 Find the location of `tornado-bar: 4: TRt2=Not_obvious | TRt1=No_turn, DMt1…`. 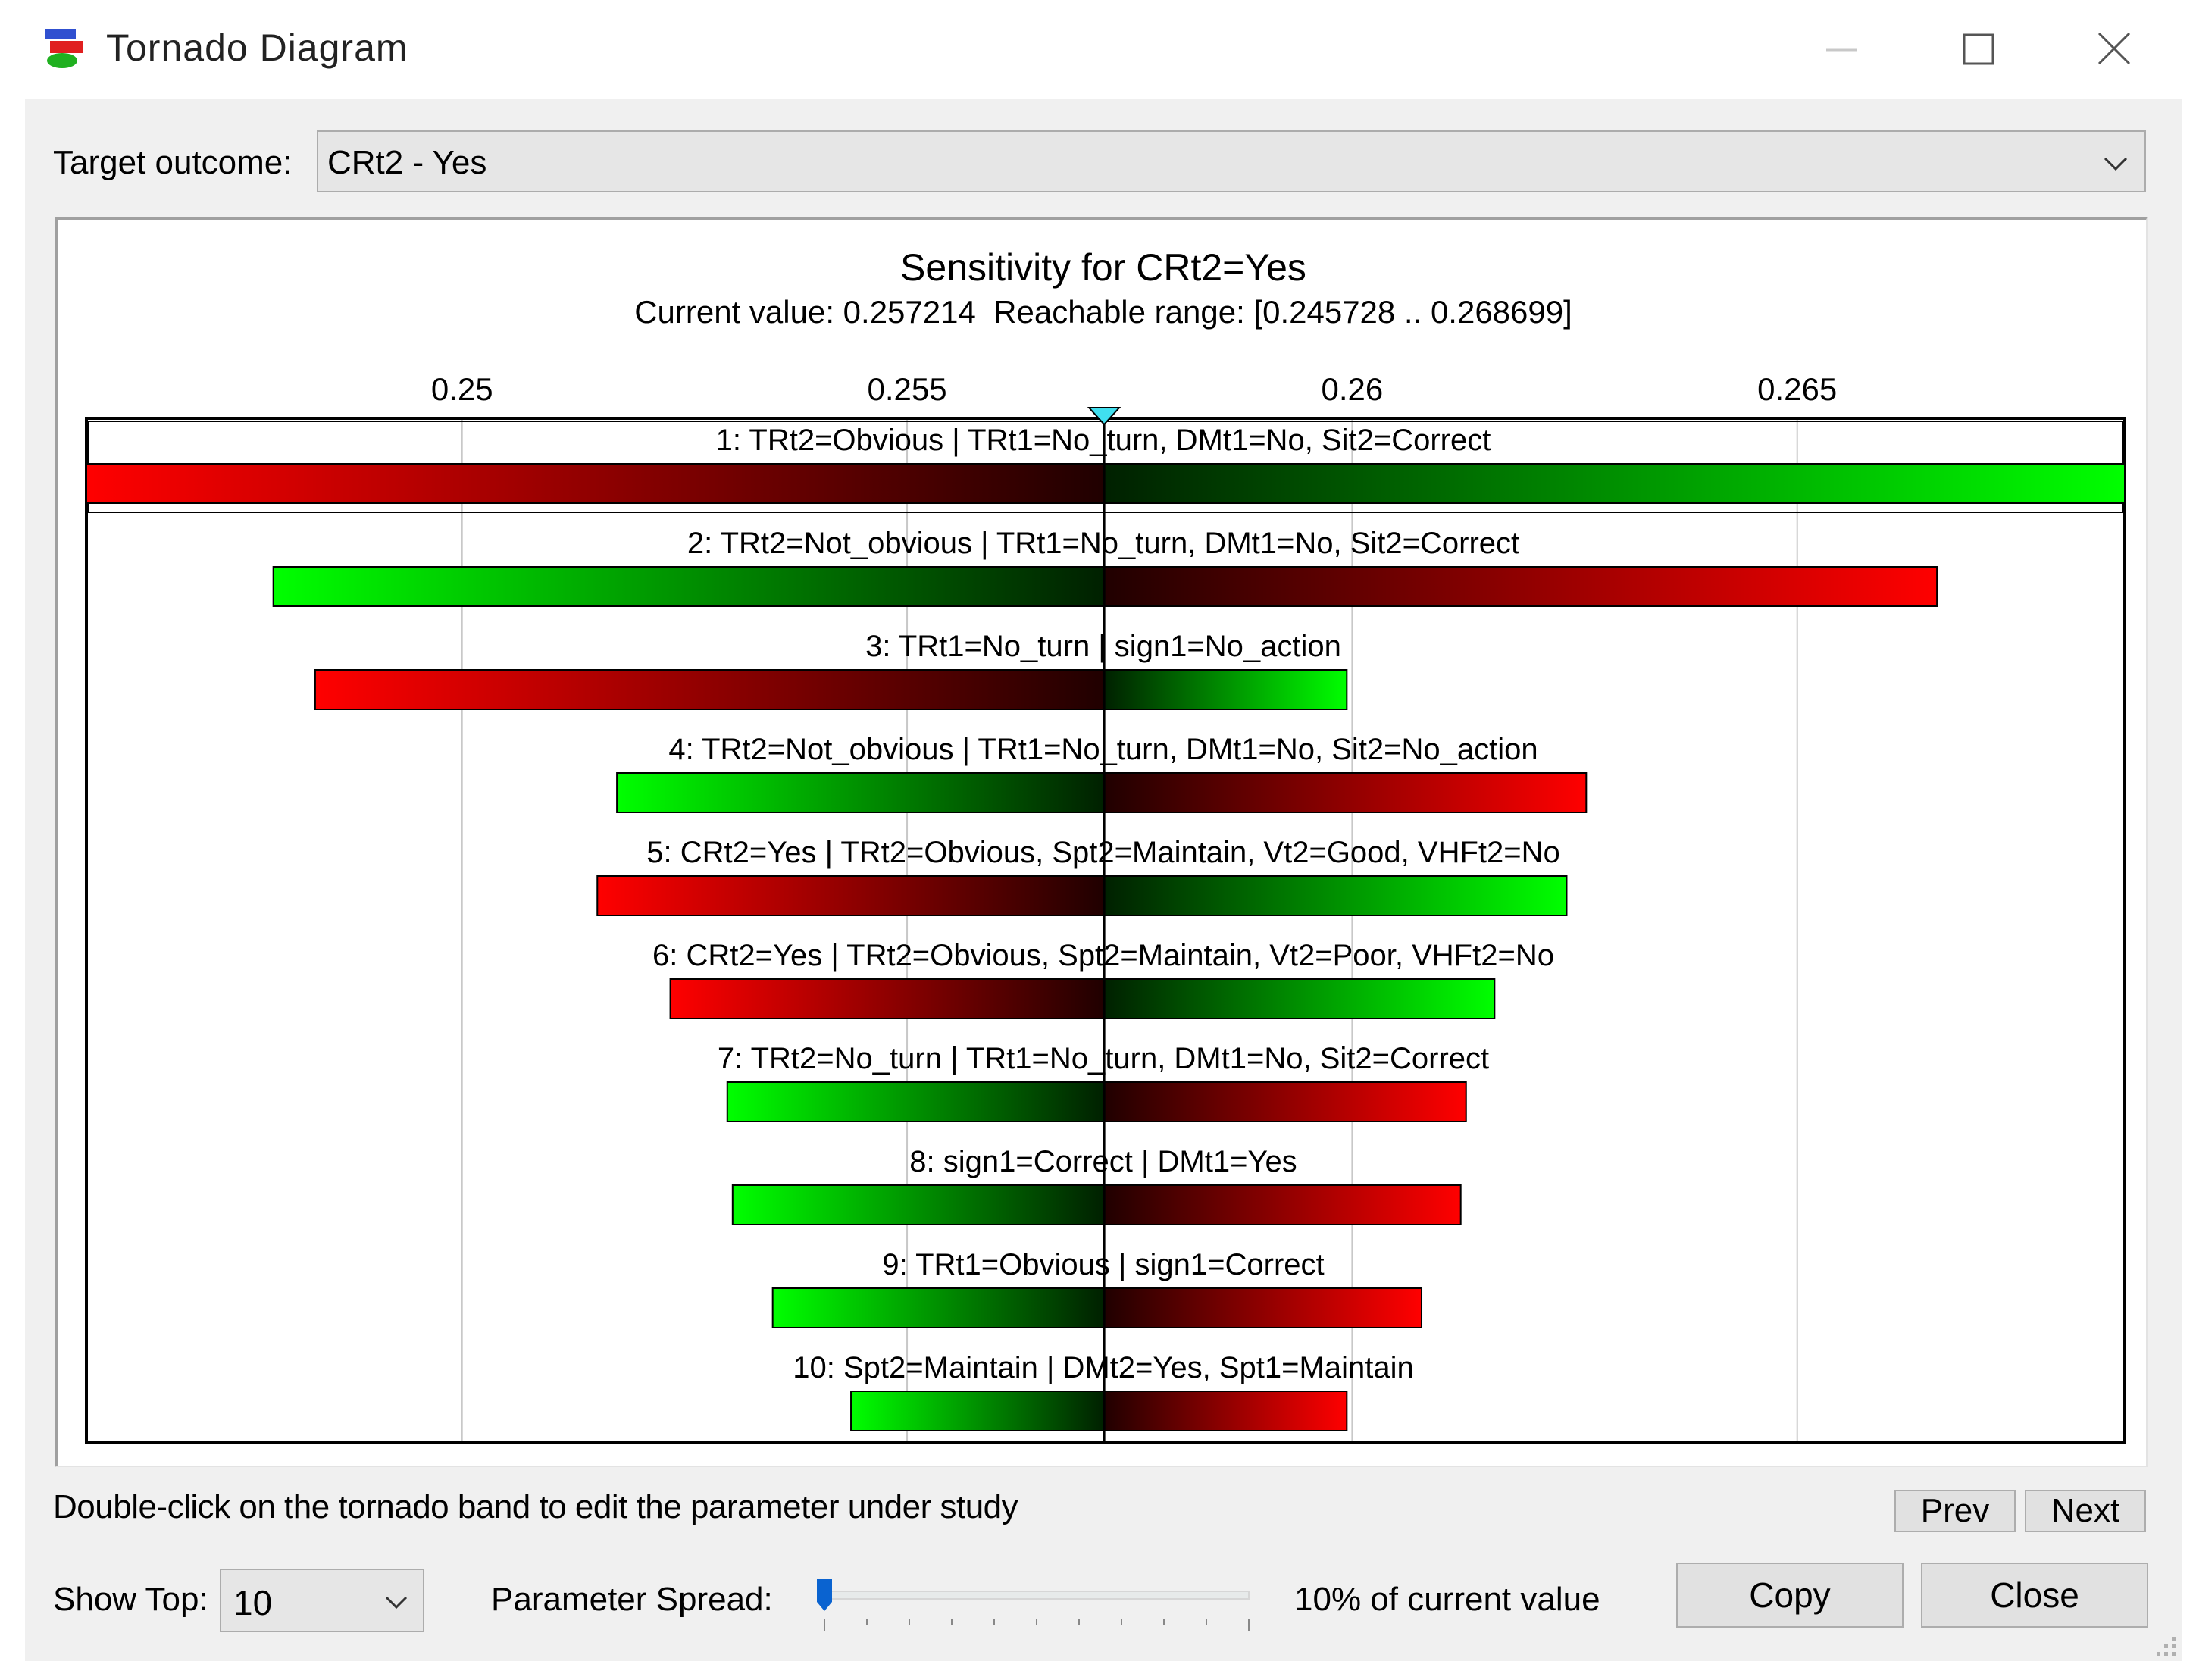

tornado-bar: 4: TRt2=Not_obvious | TRt1=No_turn, DMt1… is located at coordinates (1102, 773).